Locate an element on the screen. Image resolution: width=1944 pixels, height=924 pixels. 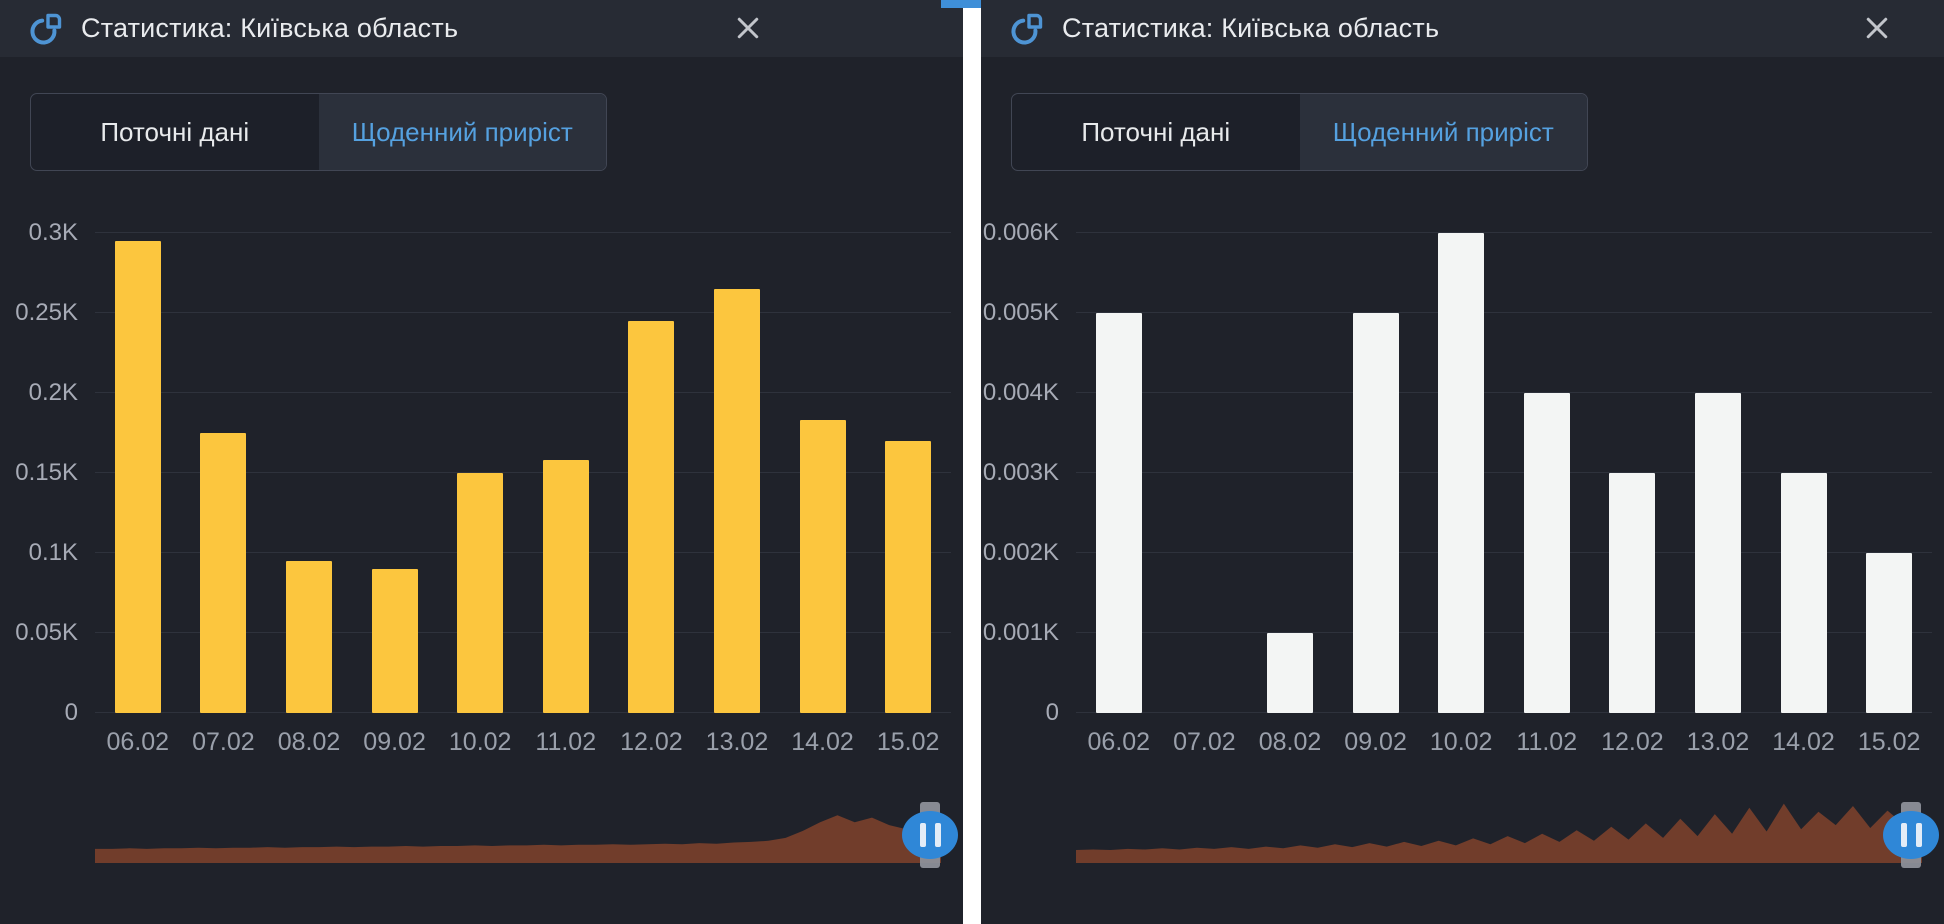
y-tick-label: 0.005K is located at coordinates (1020, 312).